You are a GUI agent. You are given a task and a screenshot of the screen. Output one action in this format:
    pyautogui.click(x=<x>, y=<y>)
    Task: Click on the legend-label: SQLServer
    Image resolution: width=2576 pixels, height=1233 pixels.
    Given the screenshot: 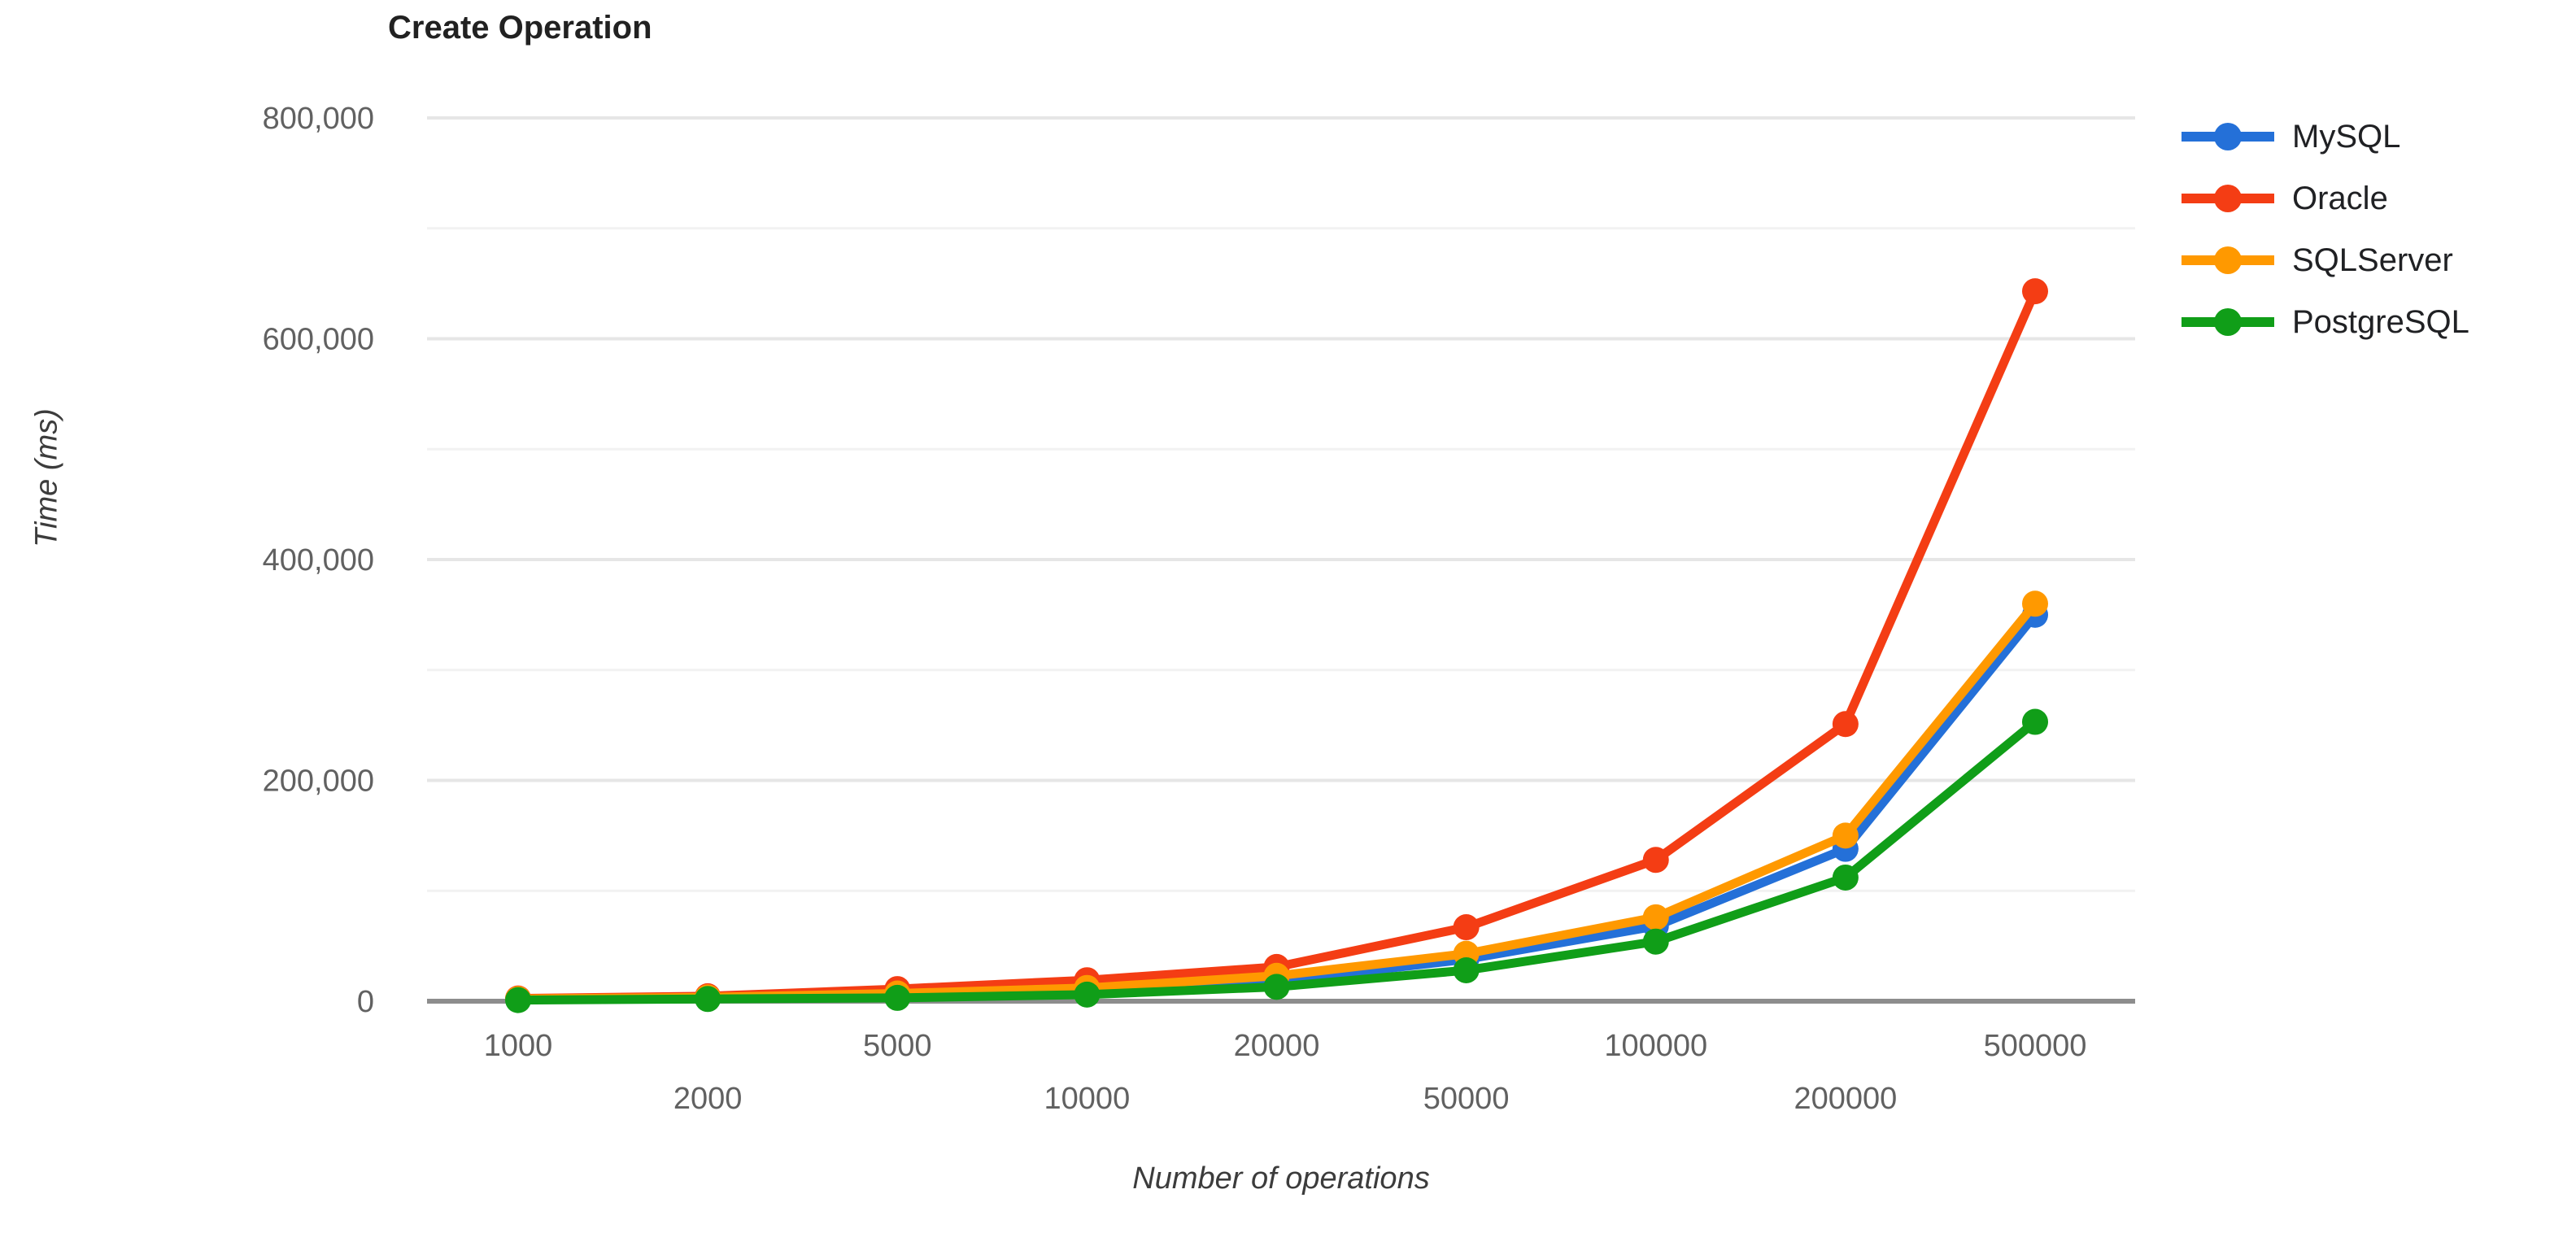 What is the action you would take?
    pyautogui.click(x=2372, y=260)
    